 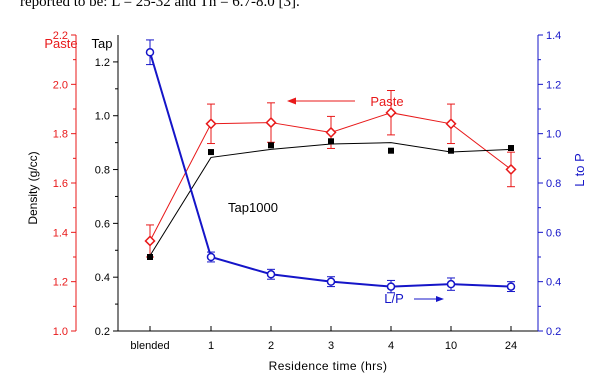 What do you see at coordinates (253, 207) in the screenshot?
I see `tap-annotation: Tap1000` at bounding box center [253, 207].